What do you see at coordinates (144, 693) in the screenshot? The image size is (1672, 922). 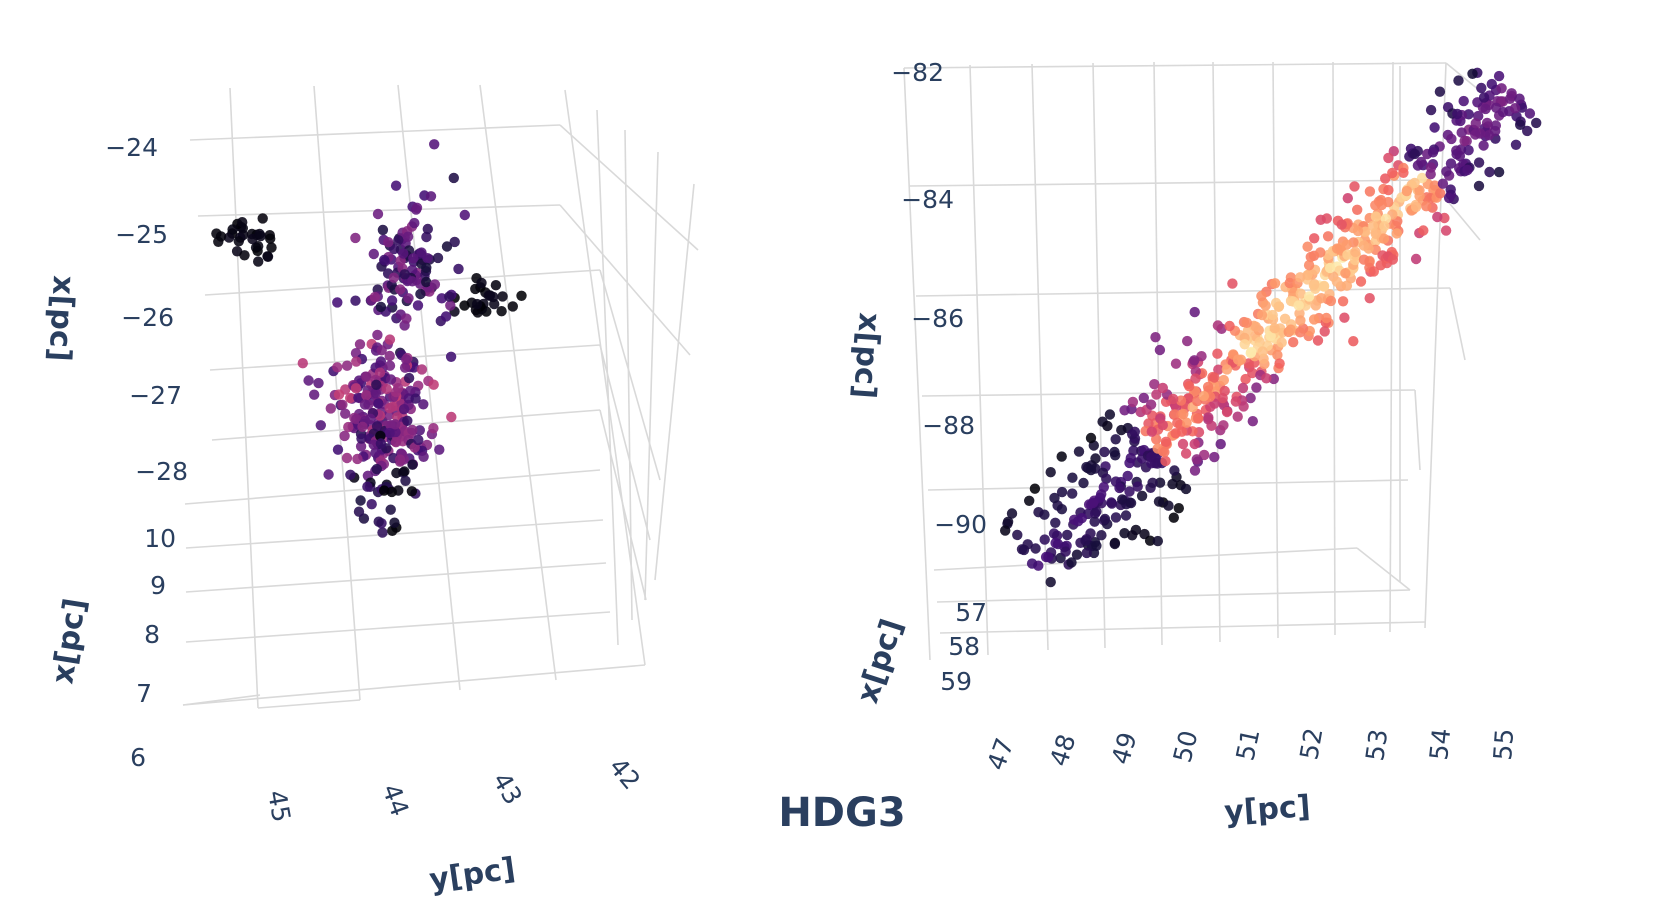 I see `left-dtick-3: 7` at bounding box center [144, 693].